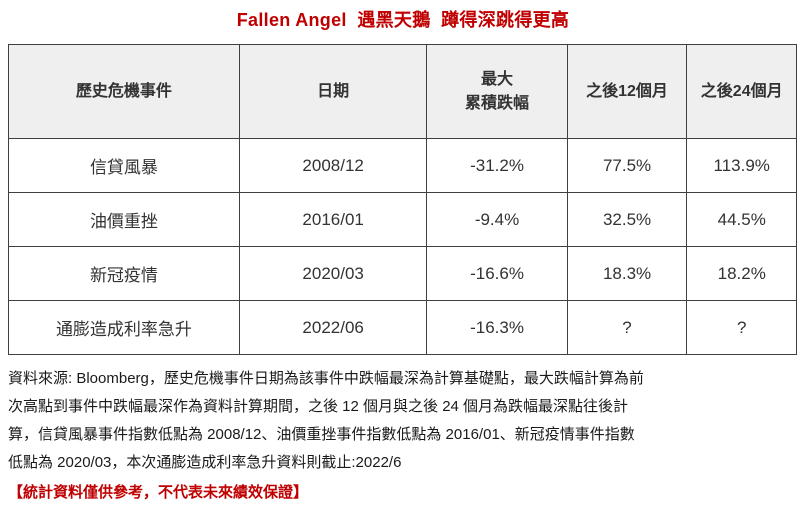 The width and height of the screenshot is (806, 518). What do you see at coordinates (124, 327) in the screenshot?
I see `cell-event: 通膨造成利率急升` at bounding box center [124, 327].